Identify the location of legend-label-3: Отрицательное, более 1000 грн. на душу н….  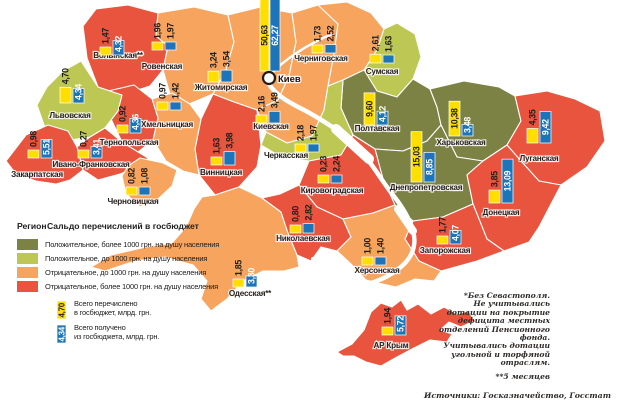
(131, 286).